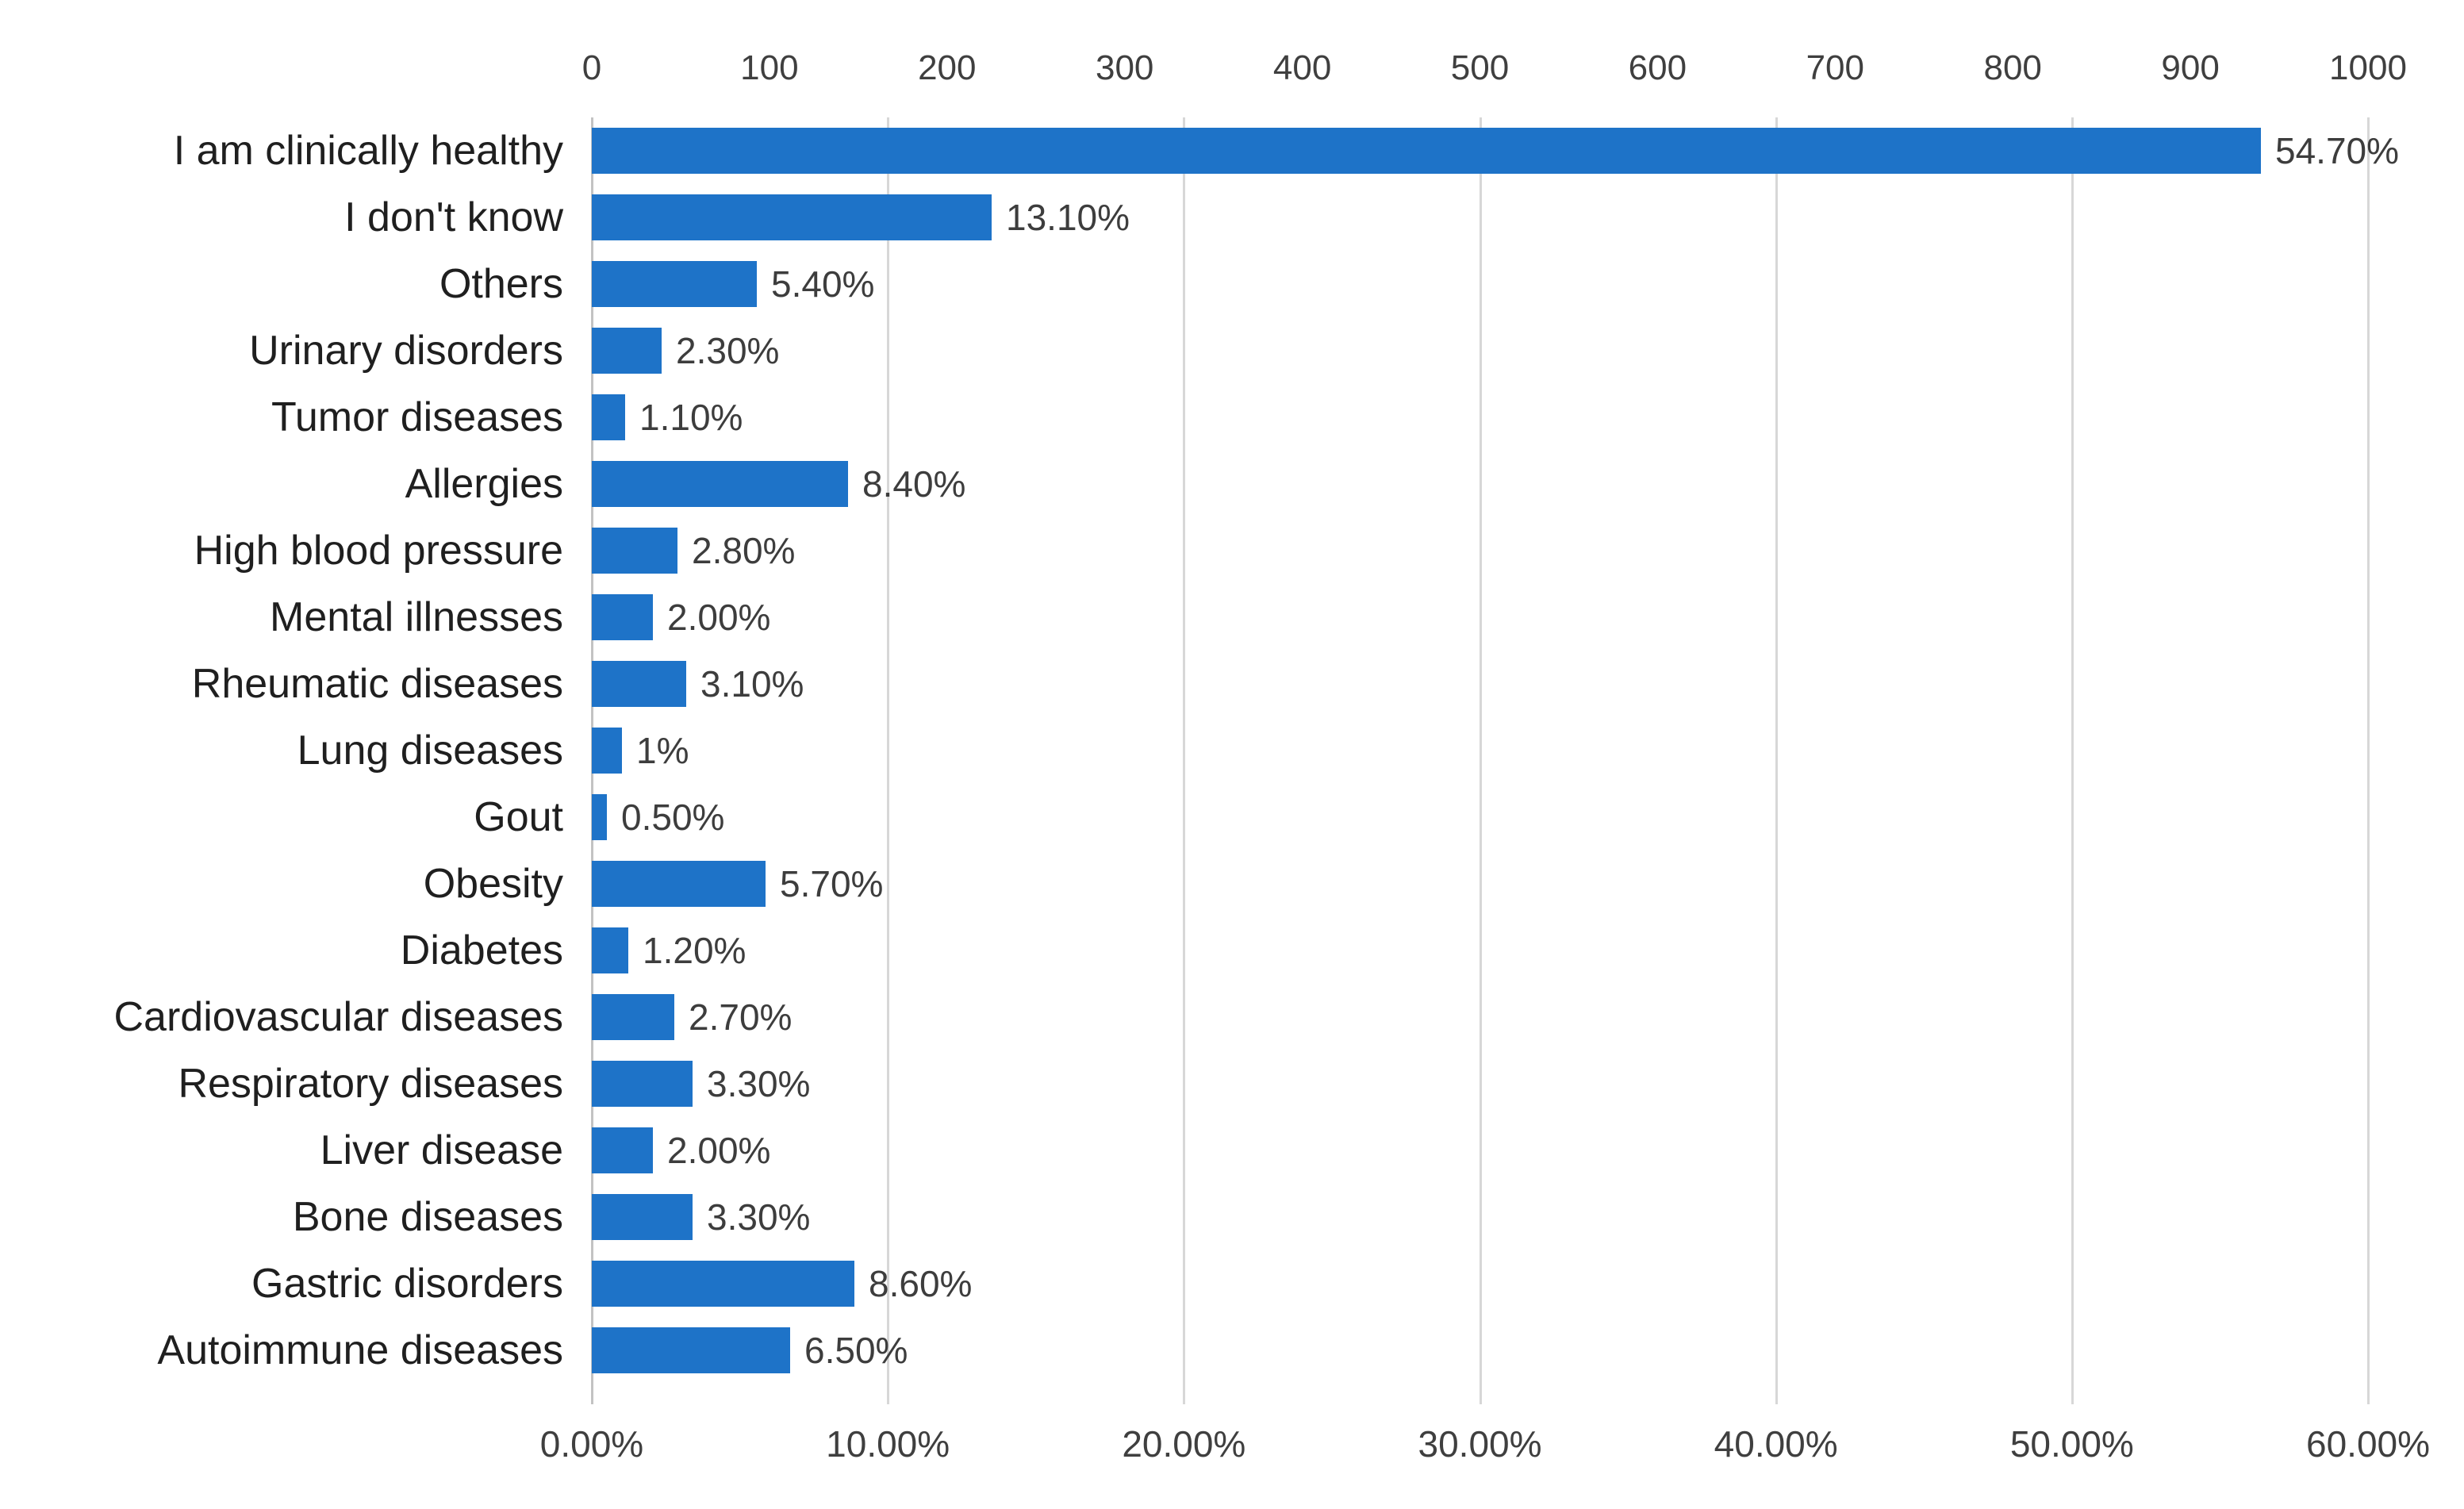 This screenshot has width=2464, height=1509. Describe the element at coordinates (1232, 550) in the screenshot. I see `bar-row: High blood pressure 2.80%` at that location.